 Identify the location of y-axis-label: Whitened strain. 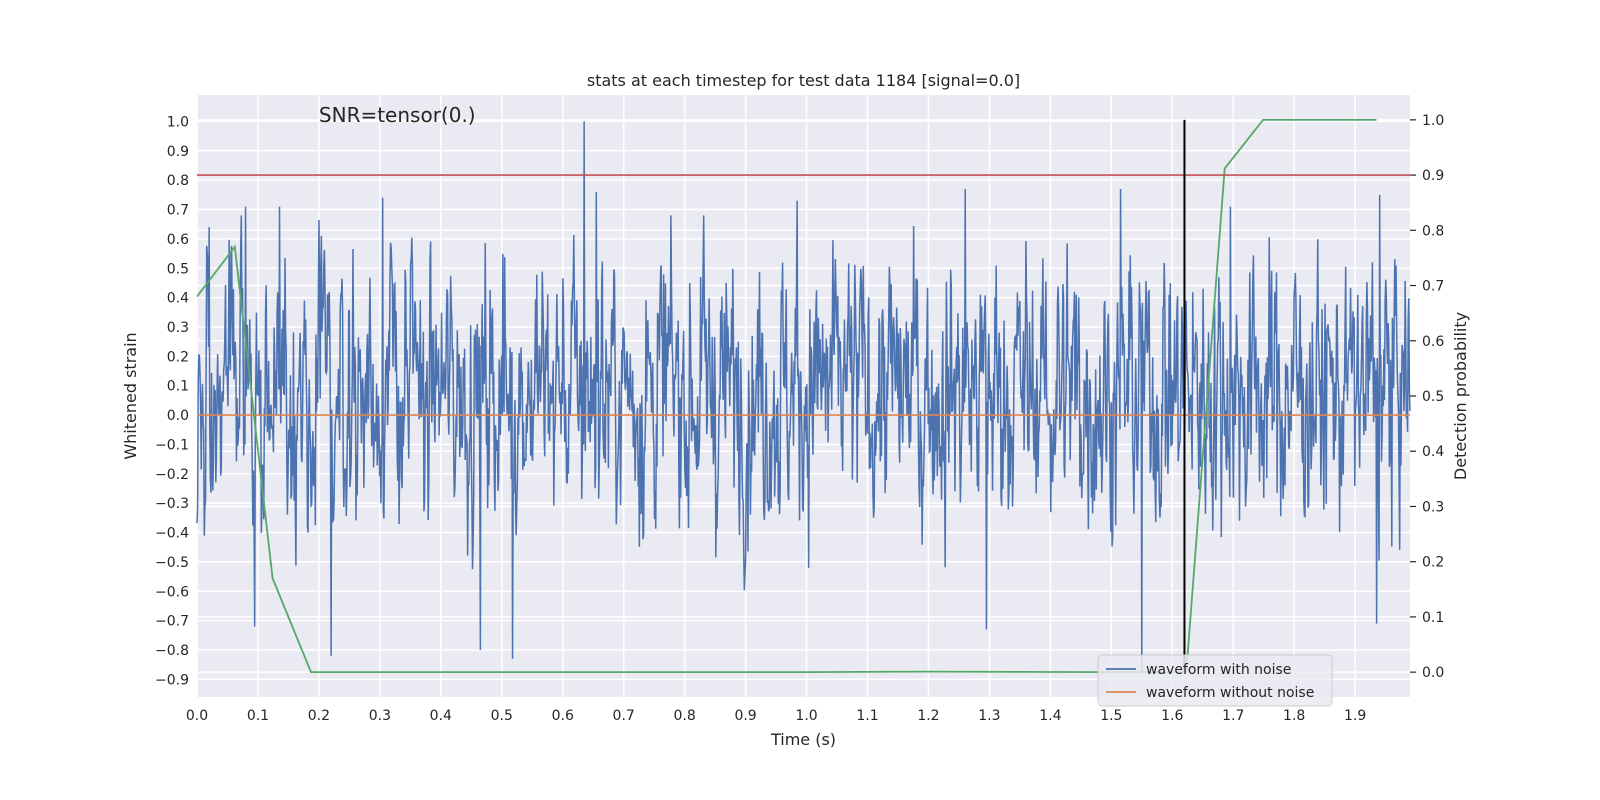
(130, 395).